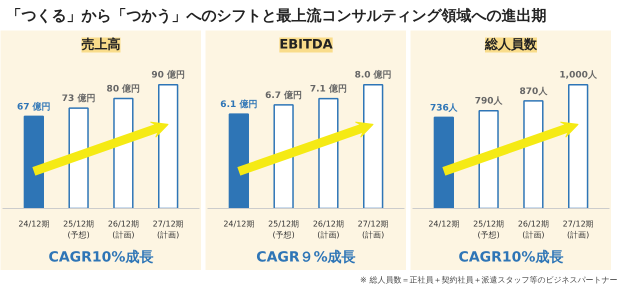 The height and width of the screenshot is (289, 623). What do you see at coordinates (373, 75) in the screenshot?
I see `data-label: 8.0 億円` at bounding box center [373, 75].